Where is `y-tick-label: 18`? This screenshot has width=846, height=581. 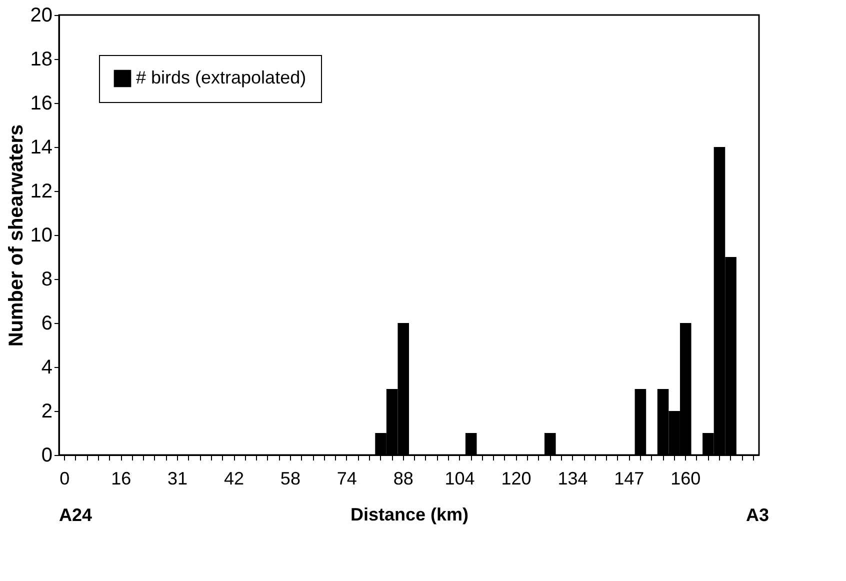
y-tick-label: 18 is located at coordinates (41, 59).